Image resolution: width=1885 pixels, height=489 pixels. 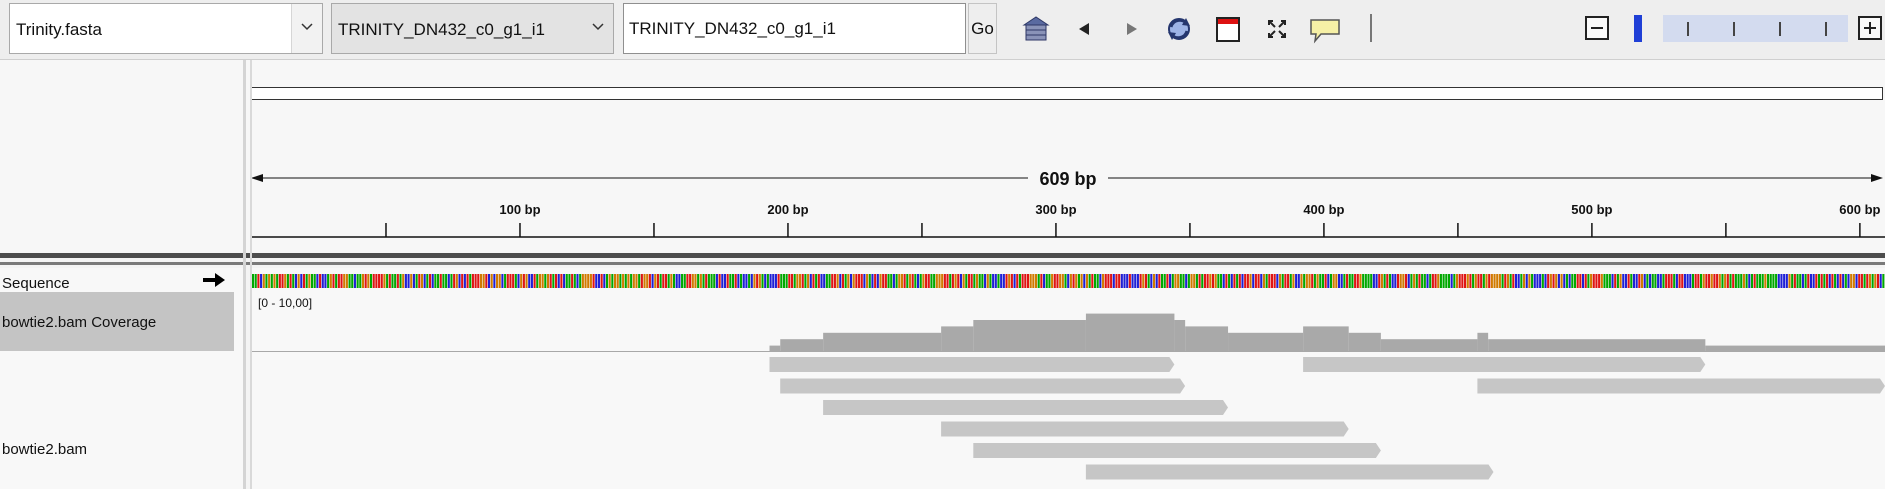 I want to click on aligned-read, so click(x=1025, y=407).